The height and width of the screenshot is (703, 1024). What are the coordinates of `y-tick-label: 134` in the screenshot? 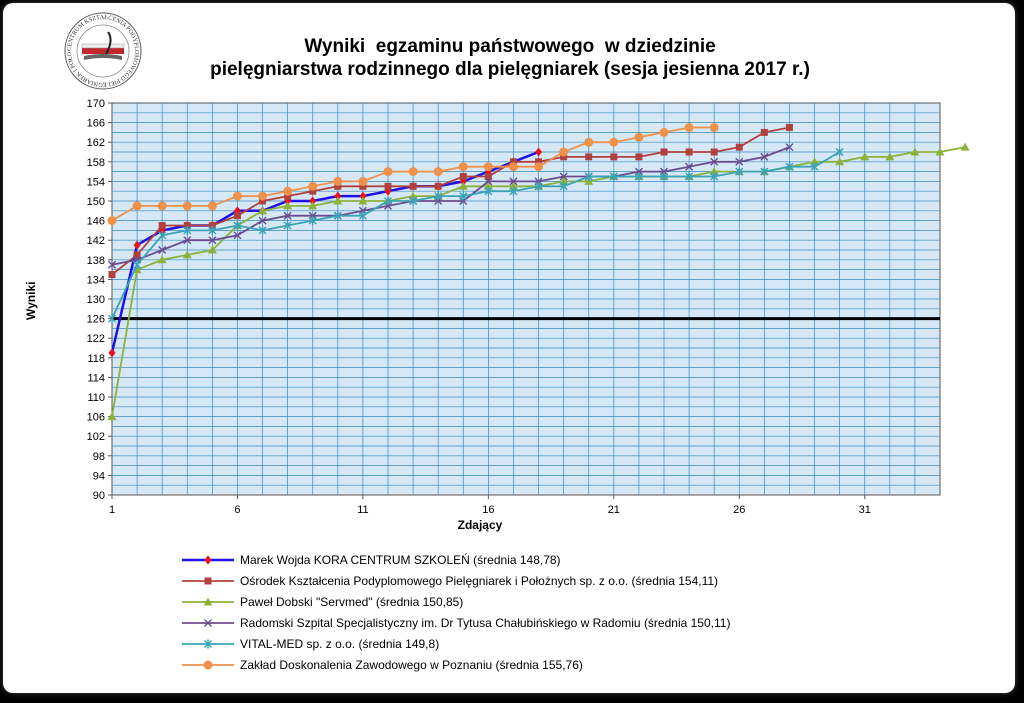 It's located at (96, 280).